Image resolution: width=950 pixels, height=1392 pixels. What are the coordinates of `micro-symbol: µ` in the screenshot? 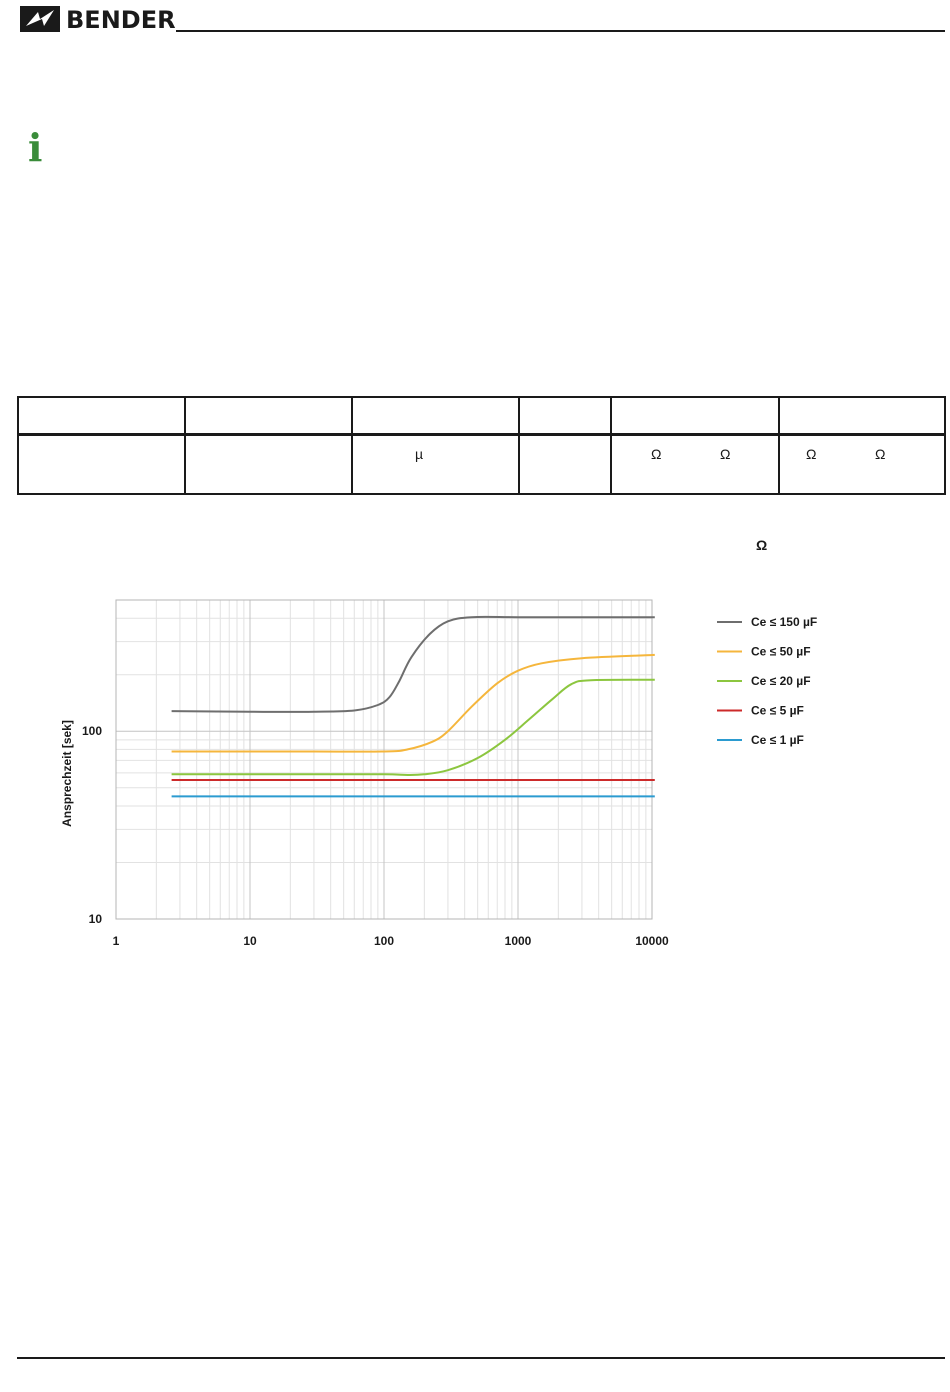 It's located at (419, 454).